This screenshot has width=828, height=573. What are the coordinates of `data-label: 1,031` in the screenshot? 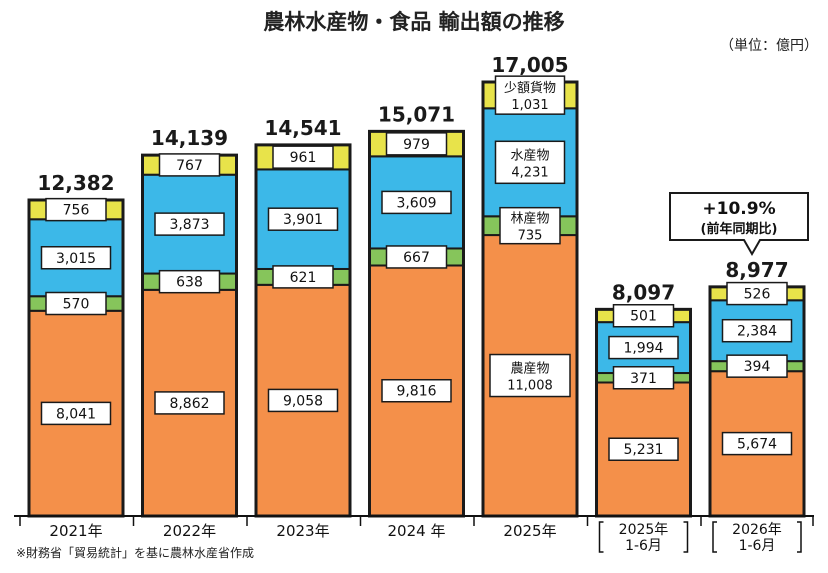 It's located at (529, 105).